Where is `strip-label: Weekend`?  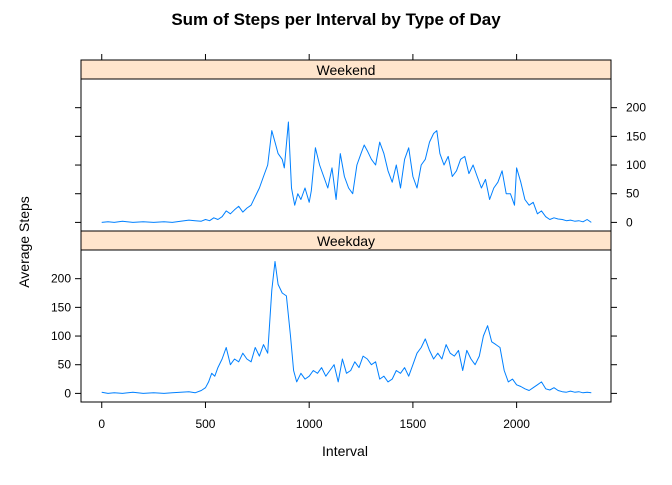 strip-label: Weekend is located at coordinates (346, 70).